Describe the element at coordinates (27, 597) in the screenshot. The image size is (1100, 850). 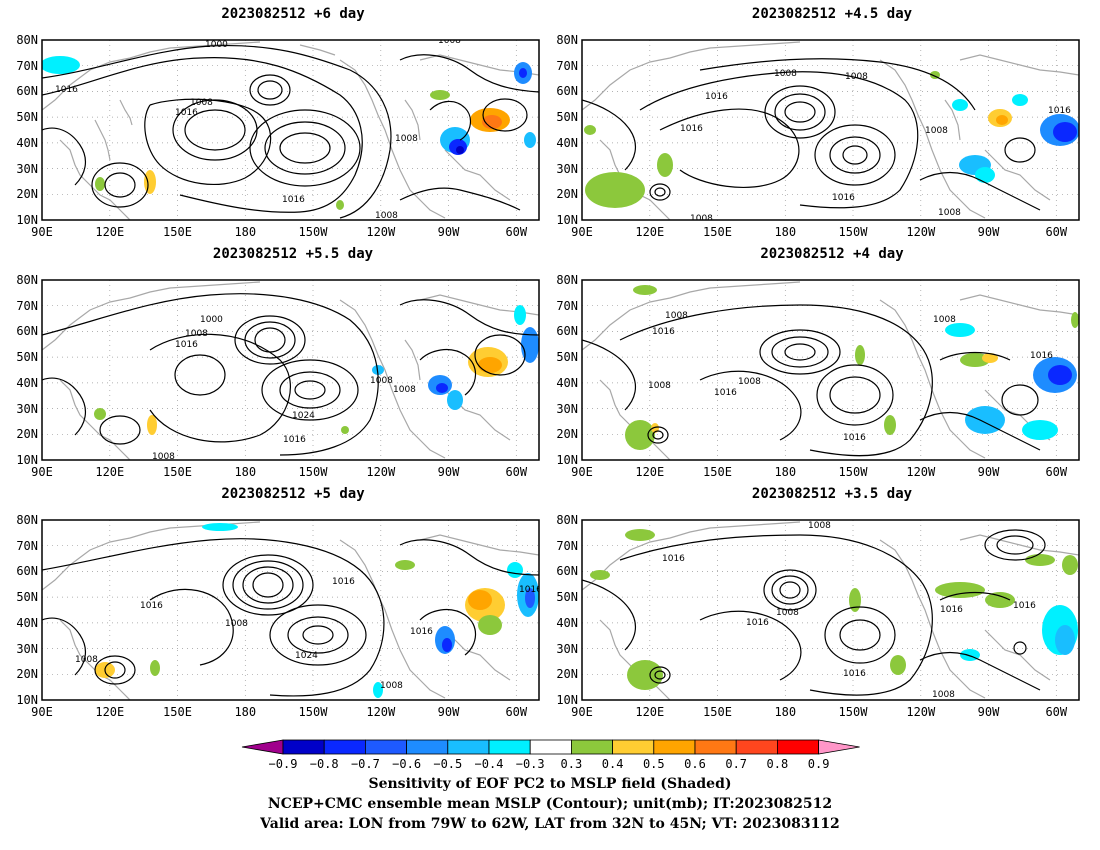
I see `svg-text: 50N` at that location.